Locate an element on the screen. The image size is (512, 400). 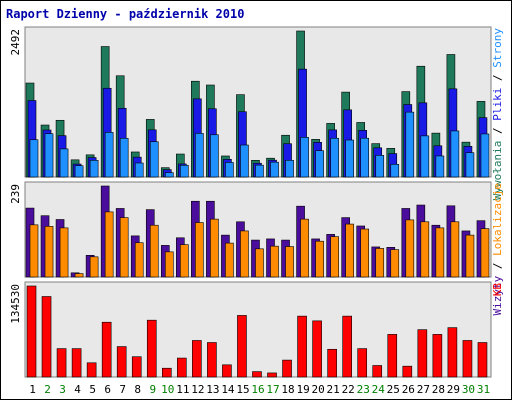
x-tick-label: 1 is located at coordinates (32, 389).